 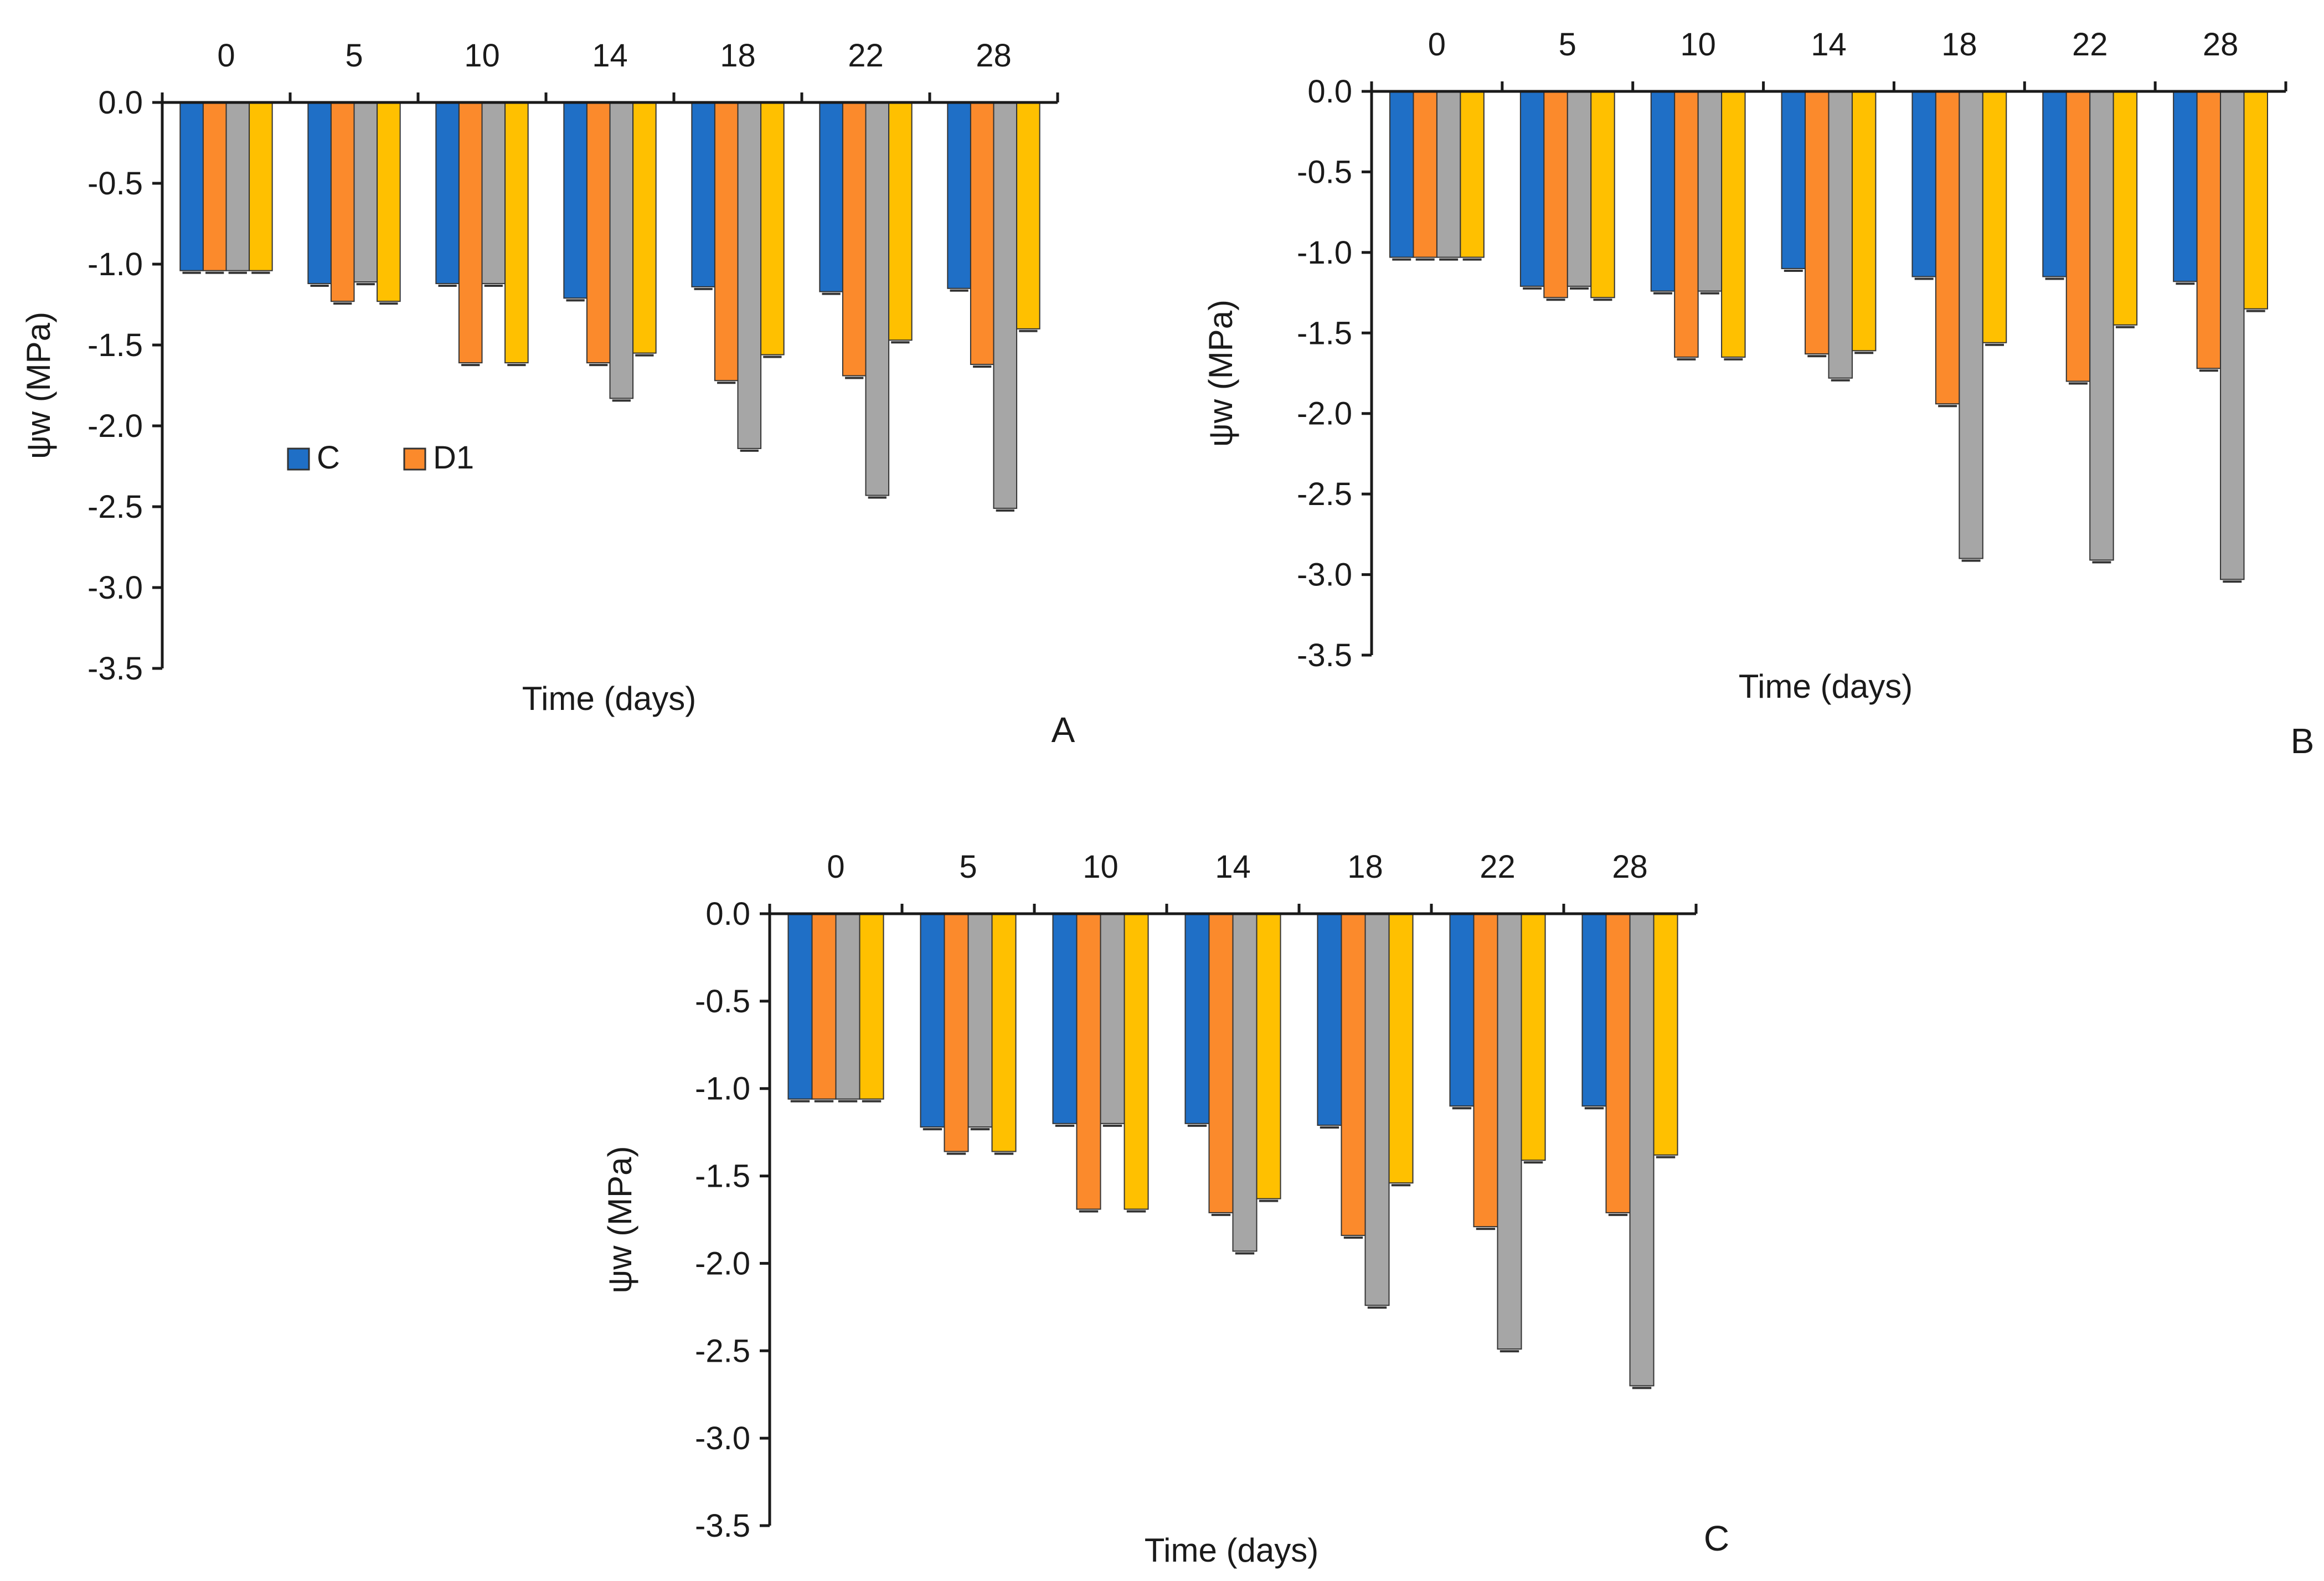 I want to click on legend: C D1, so click(x=381, y=458).